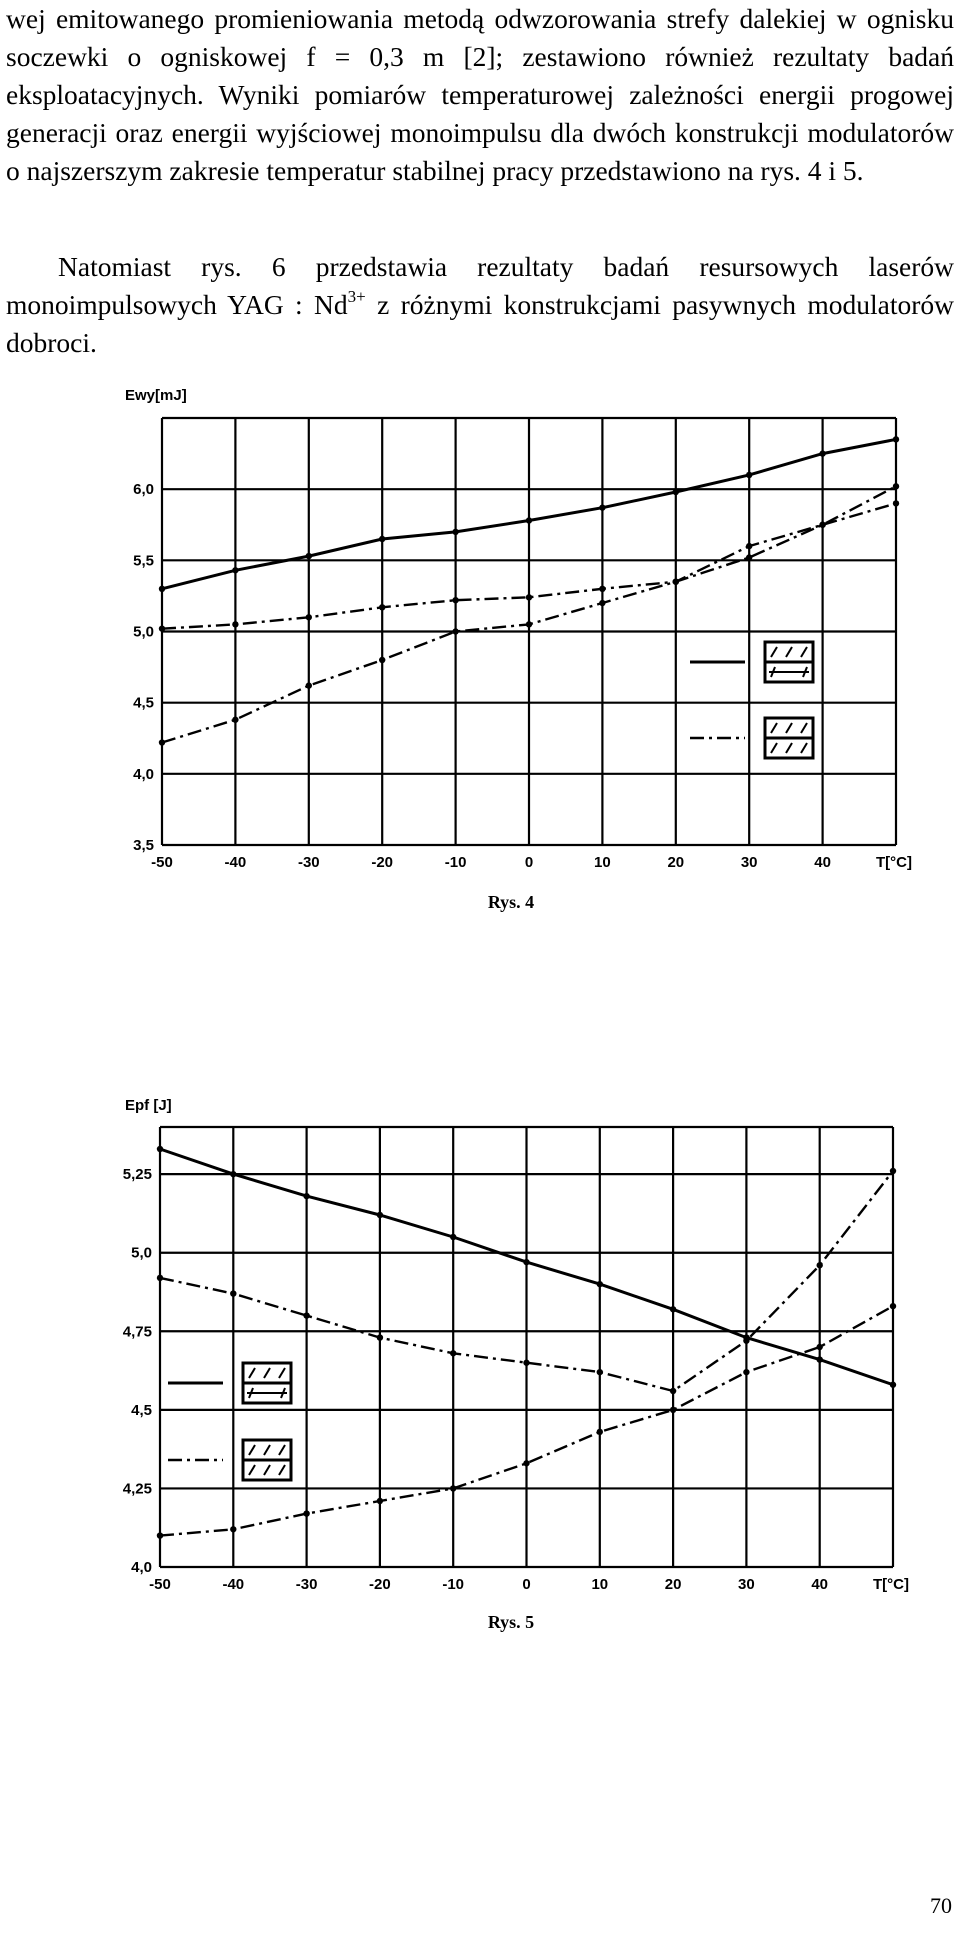 The height and width of the screenshot is (1935, 960). What do you see at coordinates (894, 862) in the screenshot?
I see `x-axis-label: T[°C]` at bounding box center [894, 862].